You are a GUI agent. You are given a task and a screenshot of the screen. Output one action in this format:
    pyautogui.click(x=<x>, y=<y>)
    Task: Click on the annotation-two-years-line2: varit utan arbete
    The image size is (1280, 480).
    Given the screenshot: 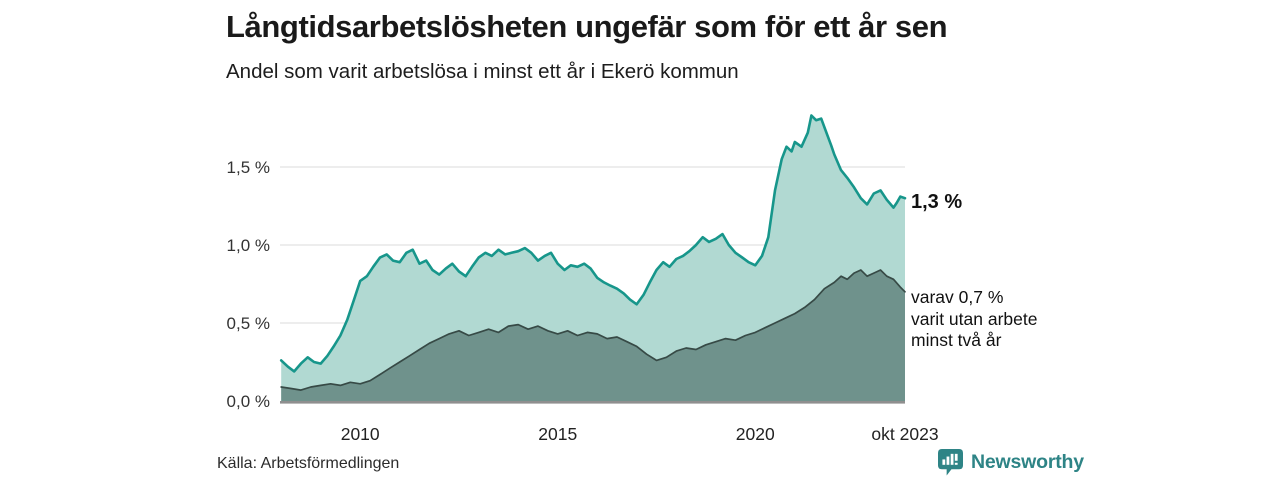 What is the action you would take?
    pyautogui.click(x=974, y=318)
    